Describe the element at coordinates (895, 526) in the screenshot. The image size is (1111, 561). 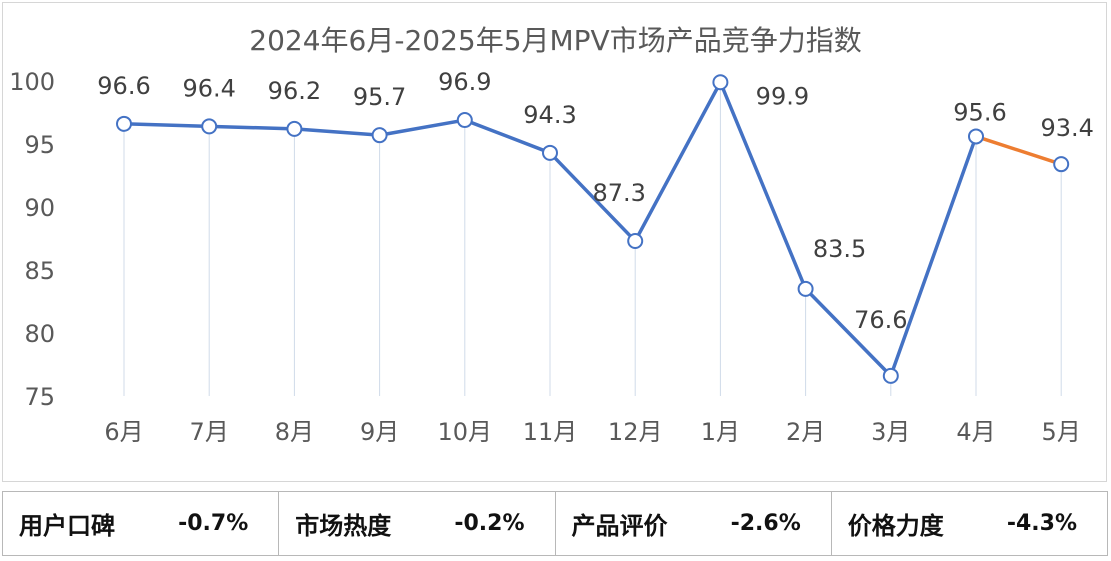
I see `metric-label: 价格力度` at that location.